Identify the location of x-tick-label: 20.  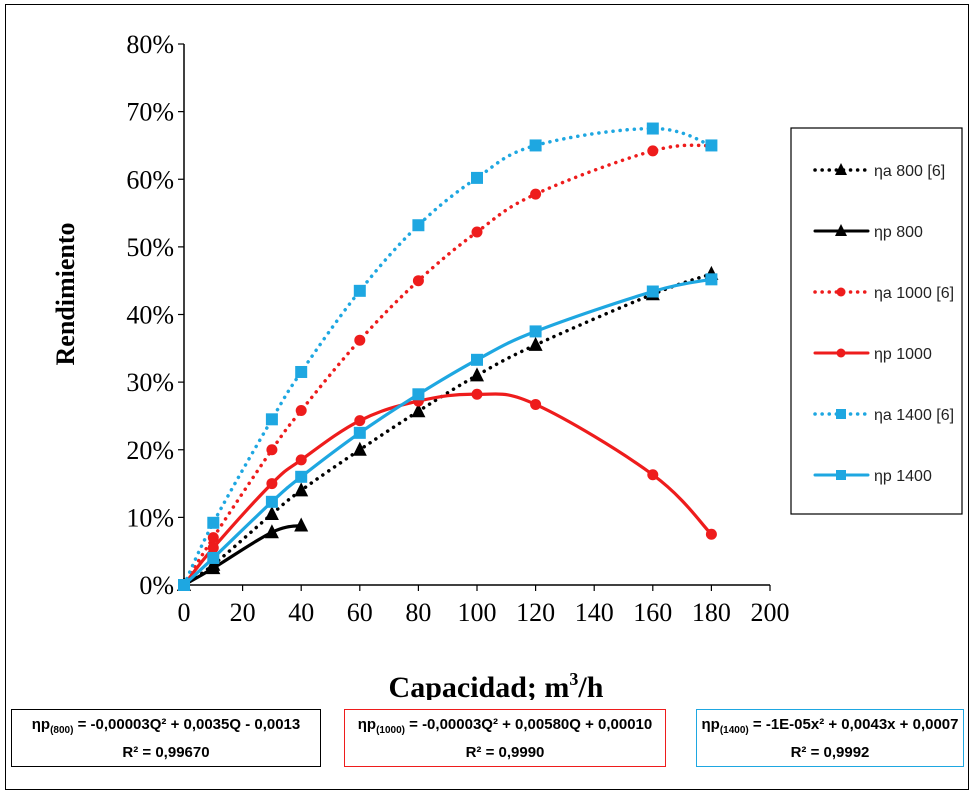
(243, 612).